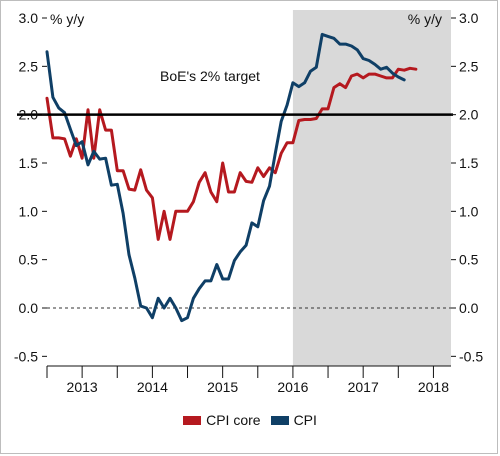 This screenshot has height=456, width=500. Describe the element at coordinates (469, 115) in the screenshot. I see `y-tick-label-right: 2.0` at that location.